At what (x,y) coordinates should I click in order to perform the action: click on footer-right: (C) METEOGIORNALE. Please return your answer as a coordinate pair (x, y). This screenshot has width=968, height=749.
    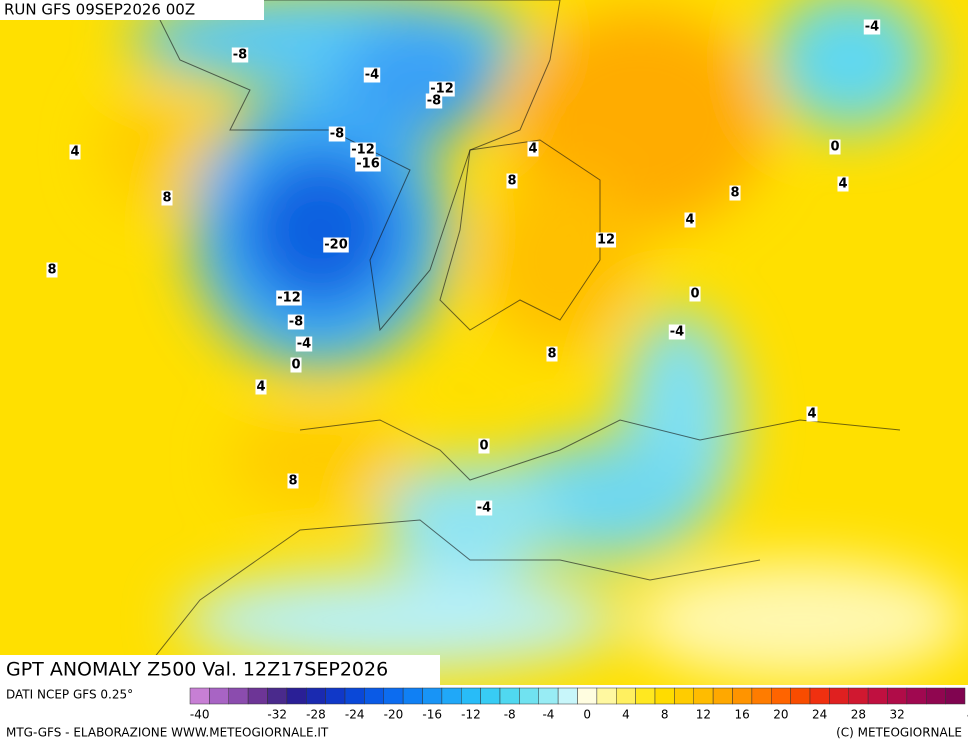
    Looking at the image, I should click on (899, 733).